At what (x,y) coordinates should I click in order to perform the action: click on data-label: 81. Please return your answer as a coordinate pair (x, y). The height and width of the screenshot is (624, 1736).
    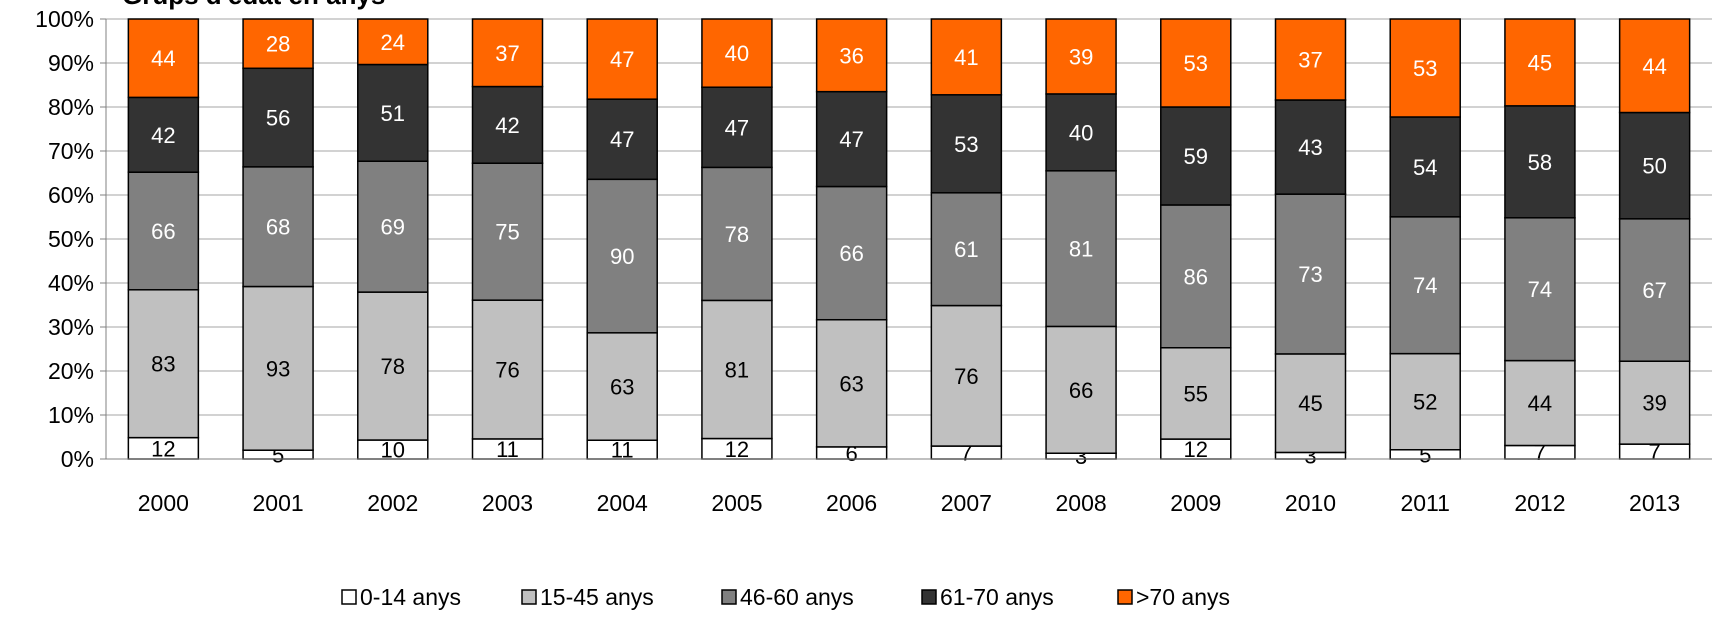
    Looking at the image, I should click on (737, 369).